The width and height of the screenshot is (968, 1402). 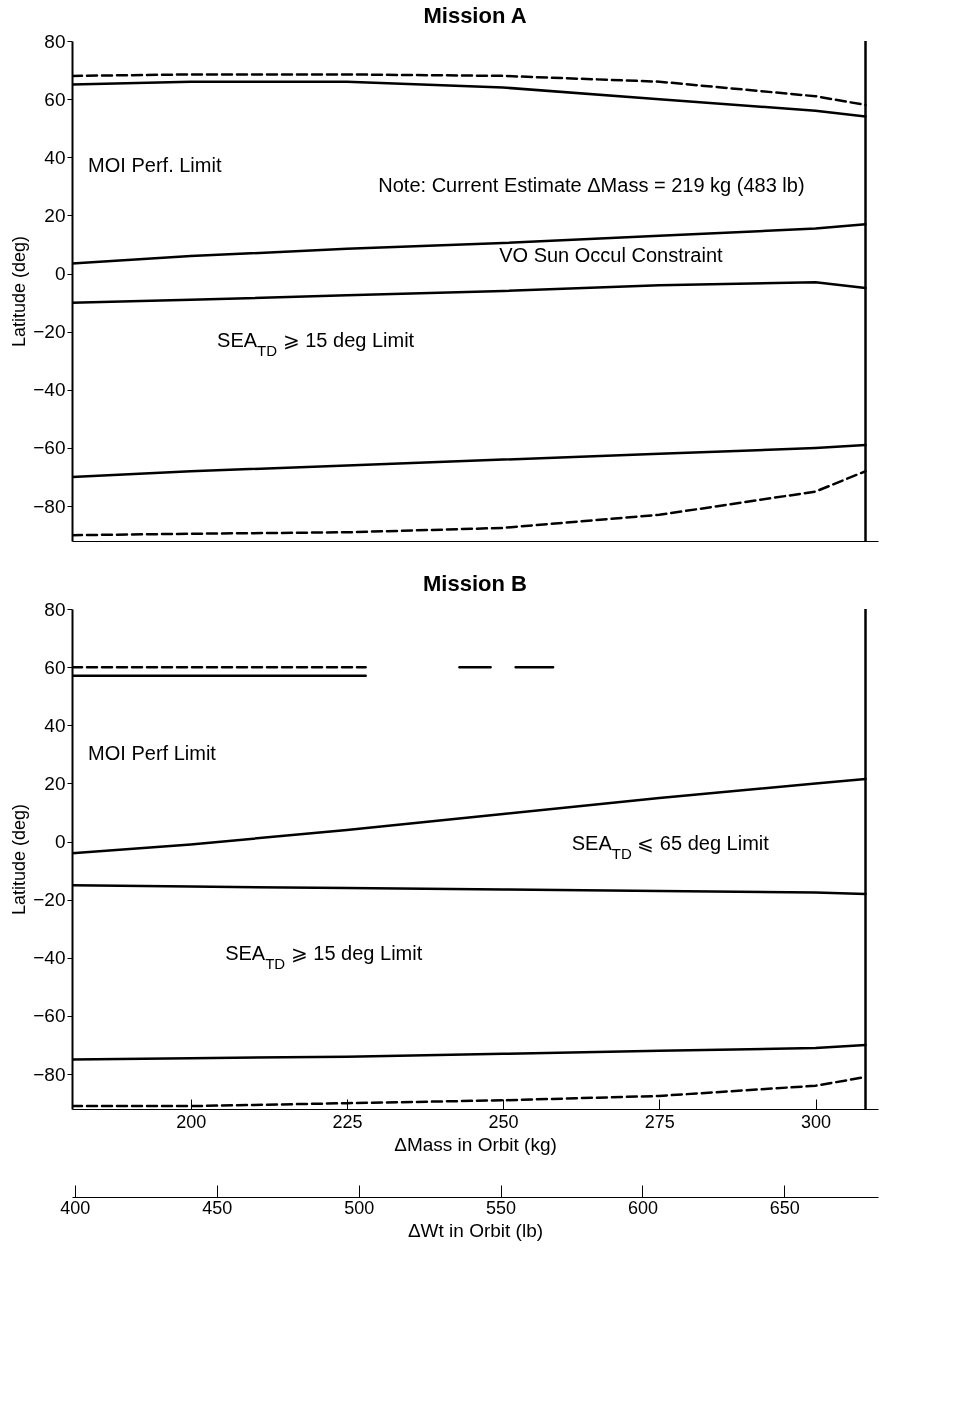 What do you see at coordinates (784, 1207) in the screenshot?
I see `x2-tick-label: 650` at bounding box center [784, 1207].